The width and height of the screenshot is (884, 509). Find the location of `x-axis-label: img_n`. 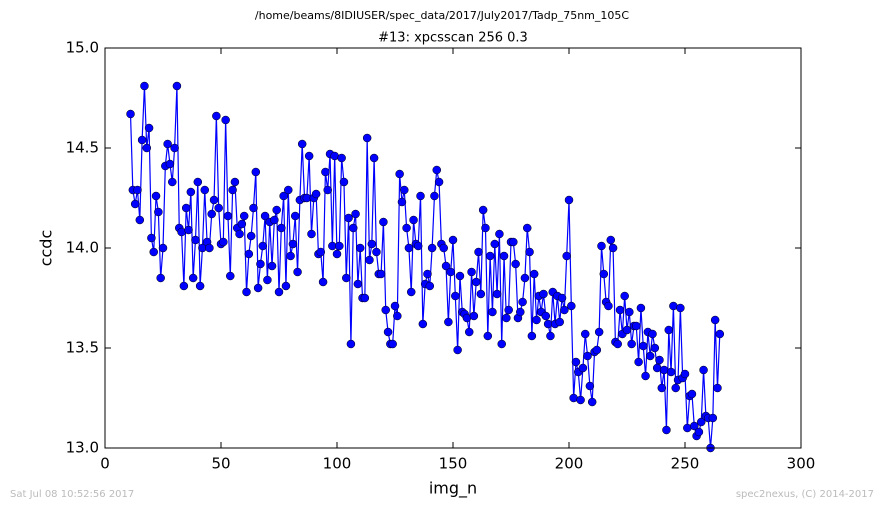

x-axis-label: img_n is located at coordinates (453, 489).